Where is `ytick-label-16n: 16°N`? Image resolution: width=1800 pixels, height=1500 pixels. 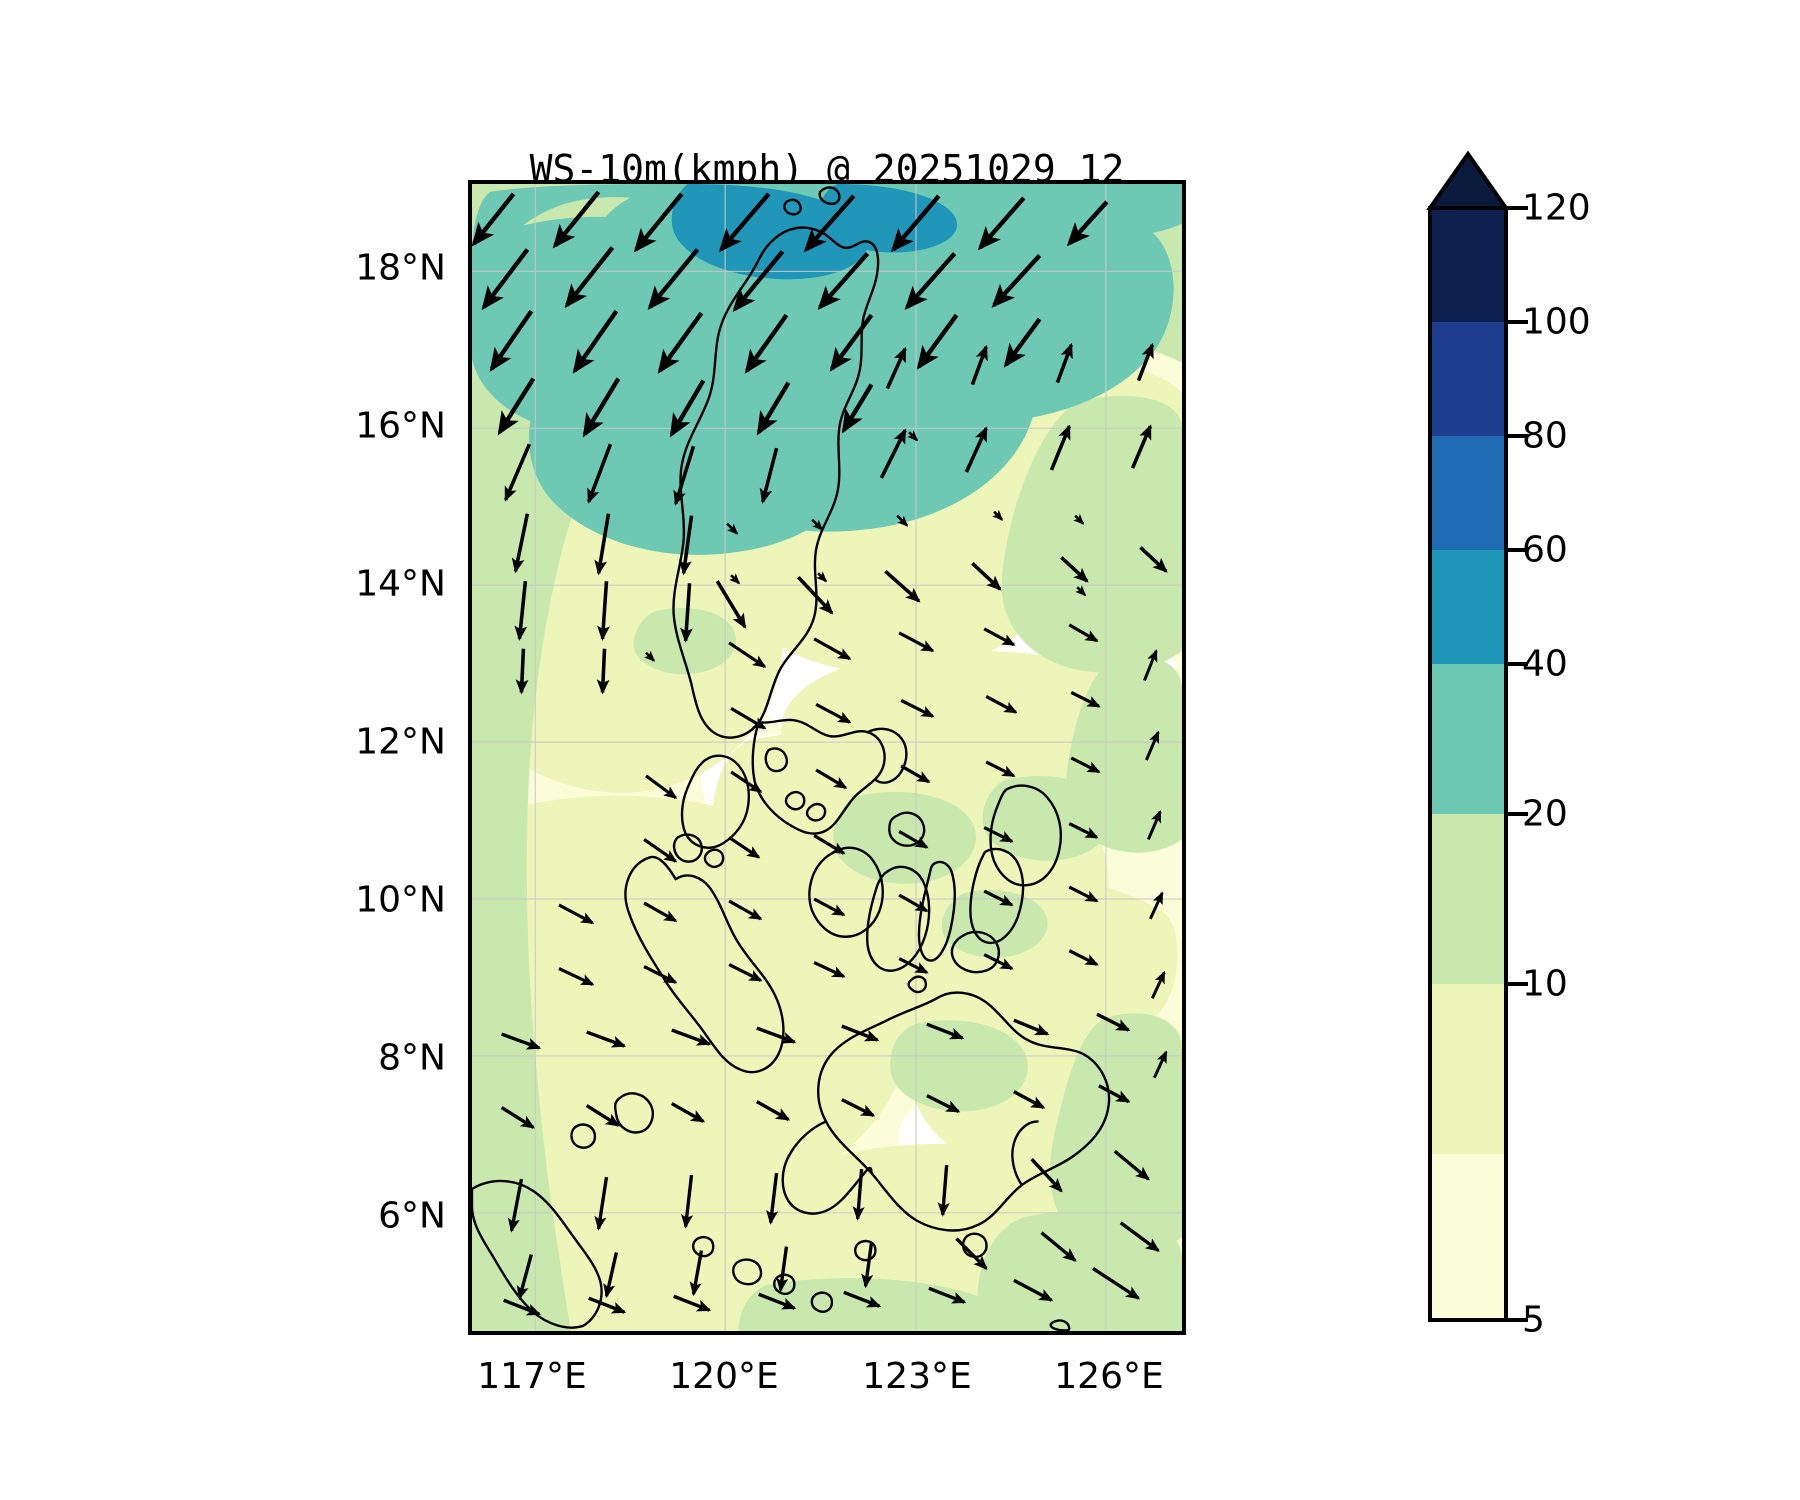
ytick-label-16n: 16°N is located at coordinates (400, 426).